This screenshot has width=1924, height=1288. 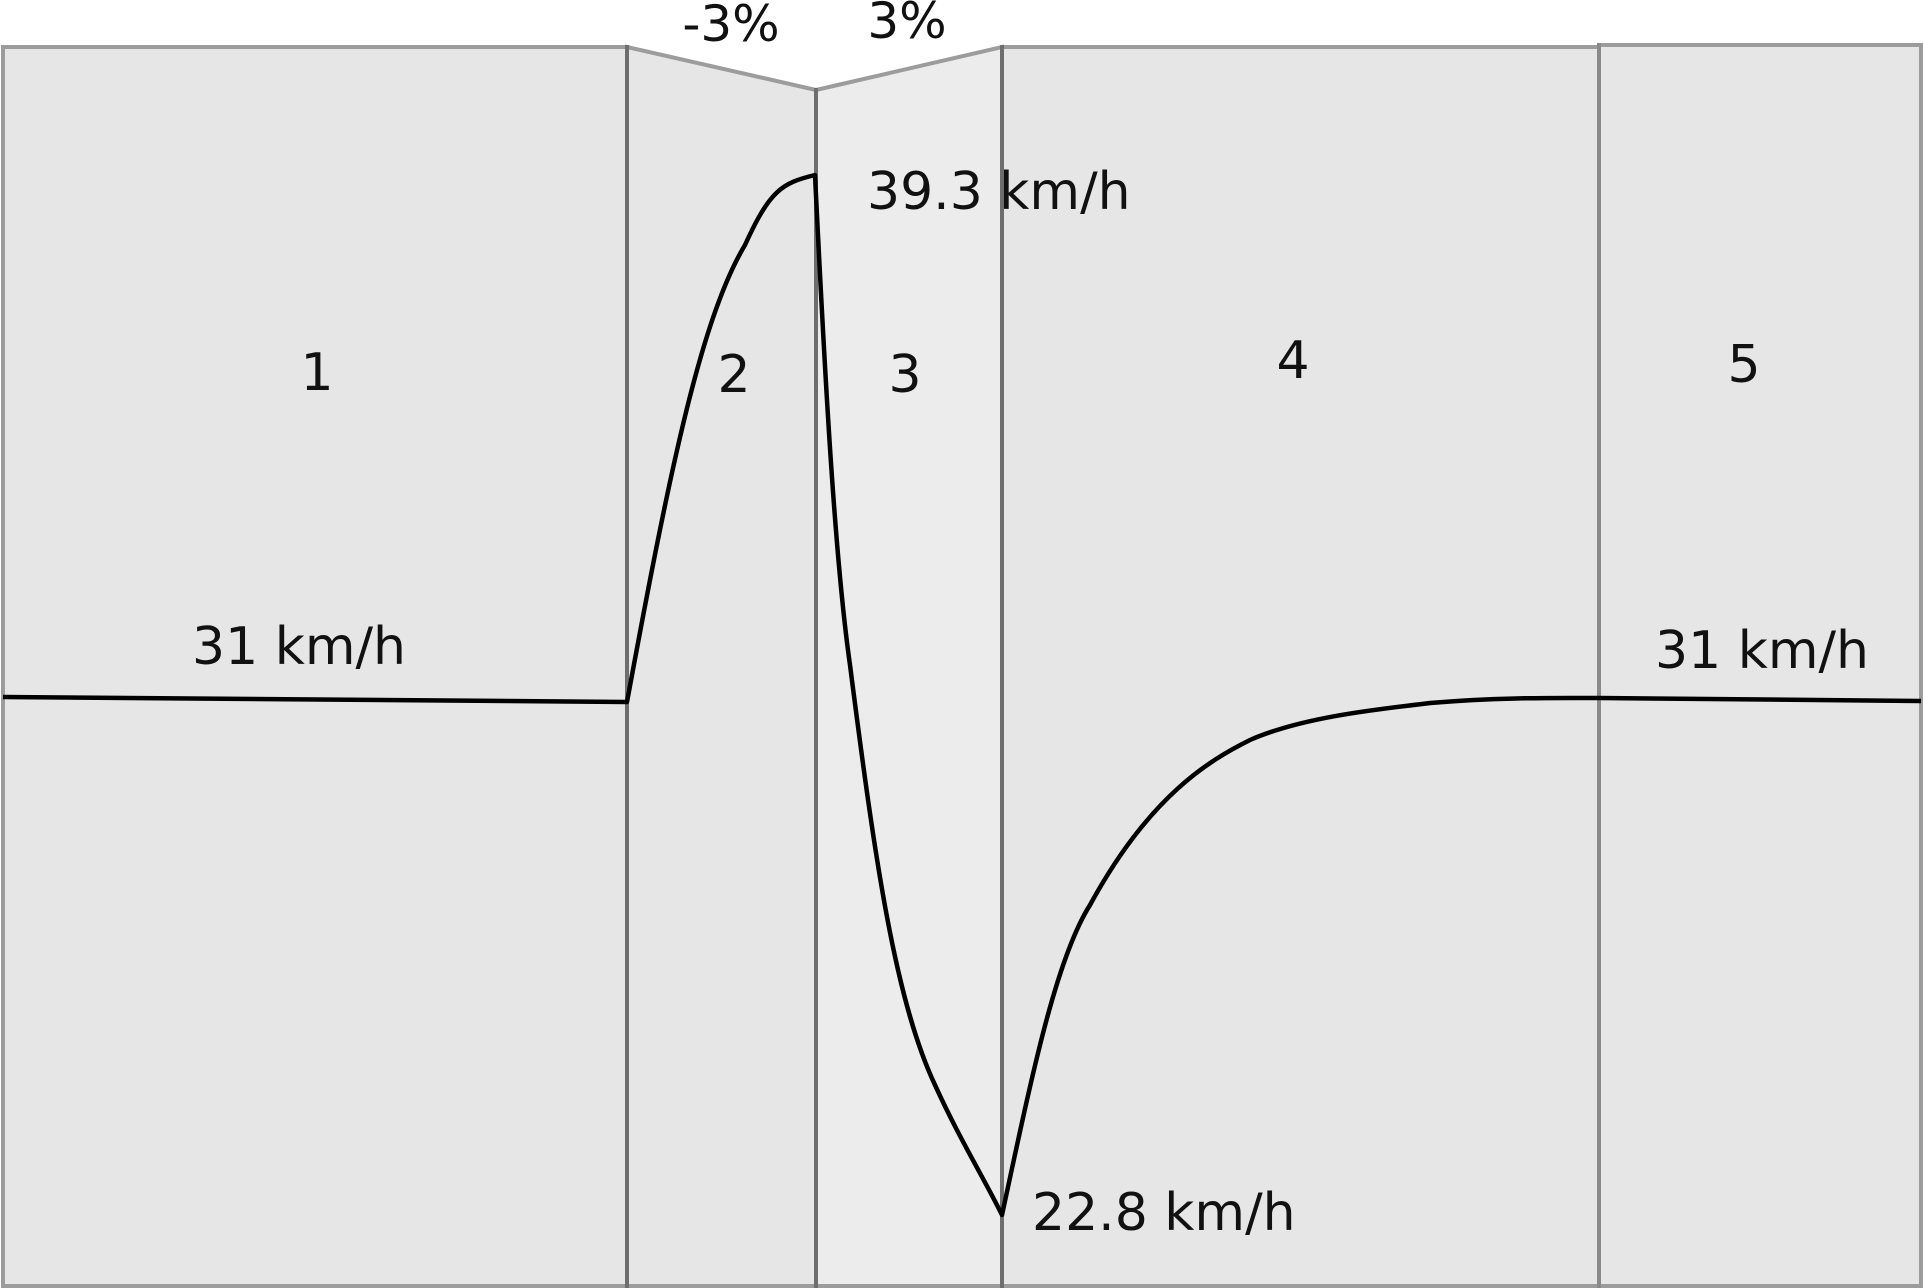 I want to click on segment-5-label: 5, so click(x=1743, y=365).